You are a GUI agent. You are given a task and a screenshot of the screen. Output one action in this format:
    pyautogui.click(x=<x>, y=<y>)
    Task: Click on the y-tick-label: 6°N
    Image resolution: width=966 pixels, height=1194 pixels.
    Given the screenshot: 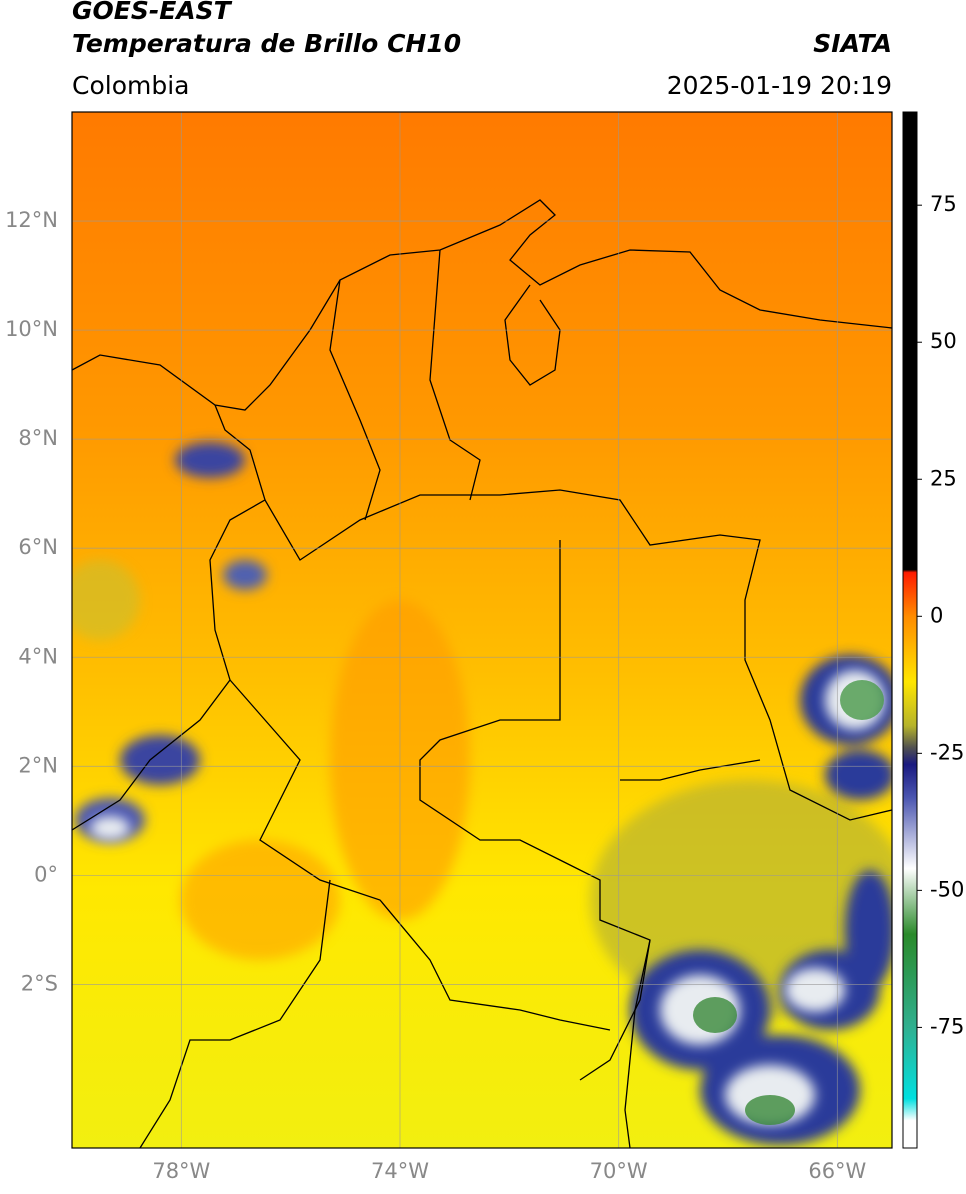 What is the action you would take?
    pyautogui.click(x=38, y=547)
    